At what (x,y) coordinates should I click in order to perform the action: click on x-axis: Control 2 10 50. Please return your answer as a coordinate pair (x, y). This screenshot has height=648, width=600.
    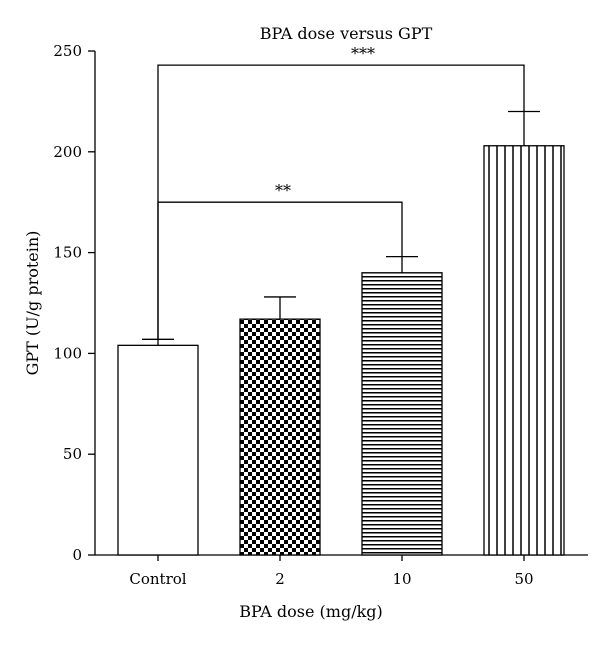
    Looking at the image, I should click on (341, 571).